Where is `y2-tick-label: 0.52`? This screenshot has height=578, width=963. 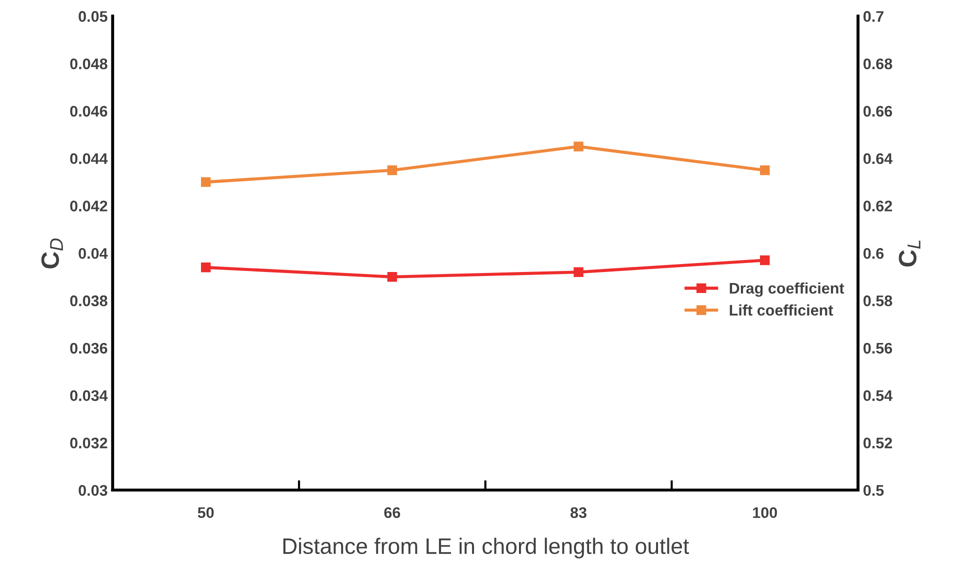
y2-tick-label: 0.52 is located at coordinates (878, 443).